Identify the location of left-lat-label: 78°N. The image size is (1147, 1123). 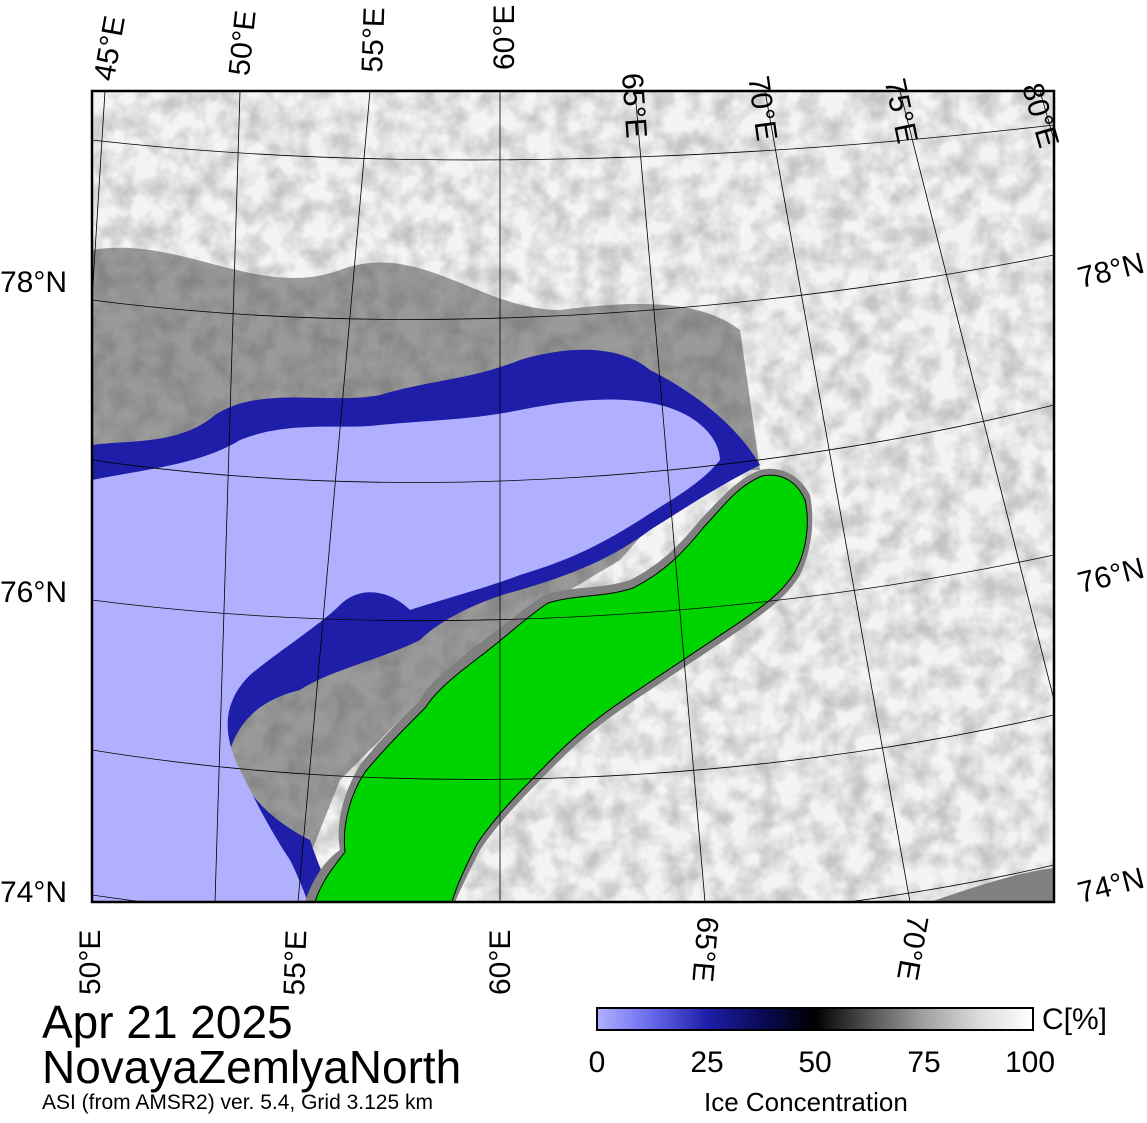
(34, 282).